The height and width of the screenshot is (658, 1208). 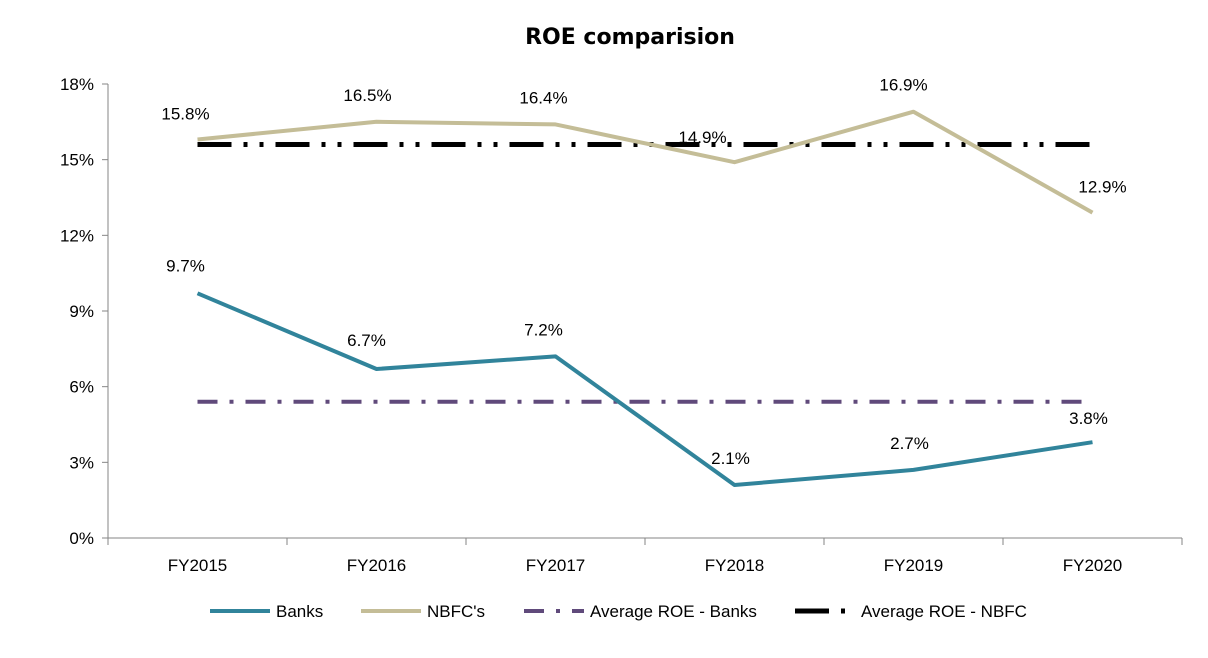 What do you see at coordinates (367, 95) in the screenshot?
I see `data-label: 16.5%` at bounding box center [367, 95].